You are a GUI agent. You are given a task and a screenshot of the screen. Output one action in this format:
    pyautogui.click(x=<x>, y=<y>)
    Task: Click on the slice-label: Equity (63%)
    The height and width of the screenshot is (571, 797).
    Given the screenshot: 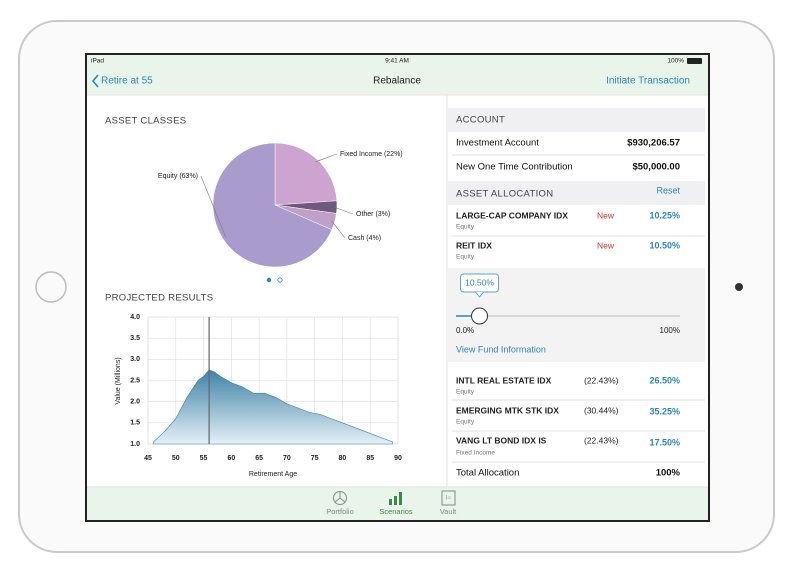 What is the action you would take?
    pyautogui.click(x=178, y=176)
    